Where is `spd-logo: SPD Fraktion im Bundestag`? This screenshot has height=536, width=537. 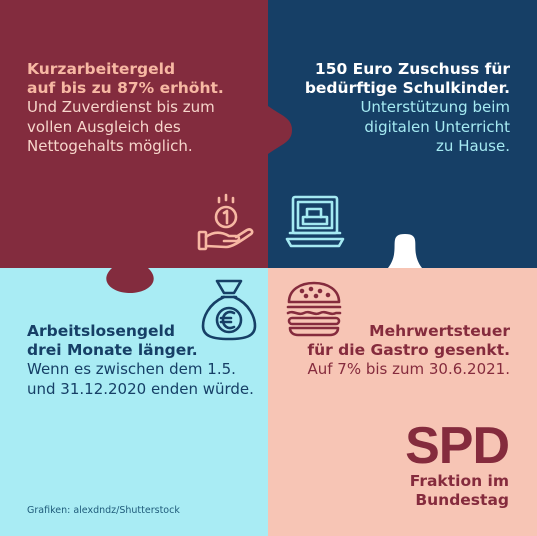 spd-logo: SPD Fraktion im Bundestag is located at coordinates (457, 463).